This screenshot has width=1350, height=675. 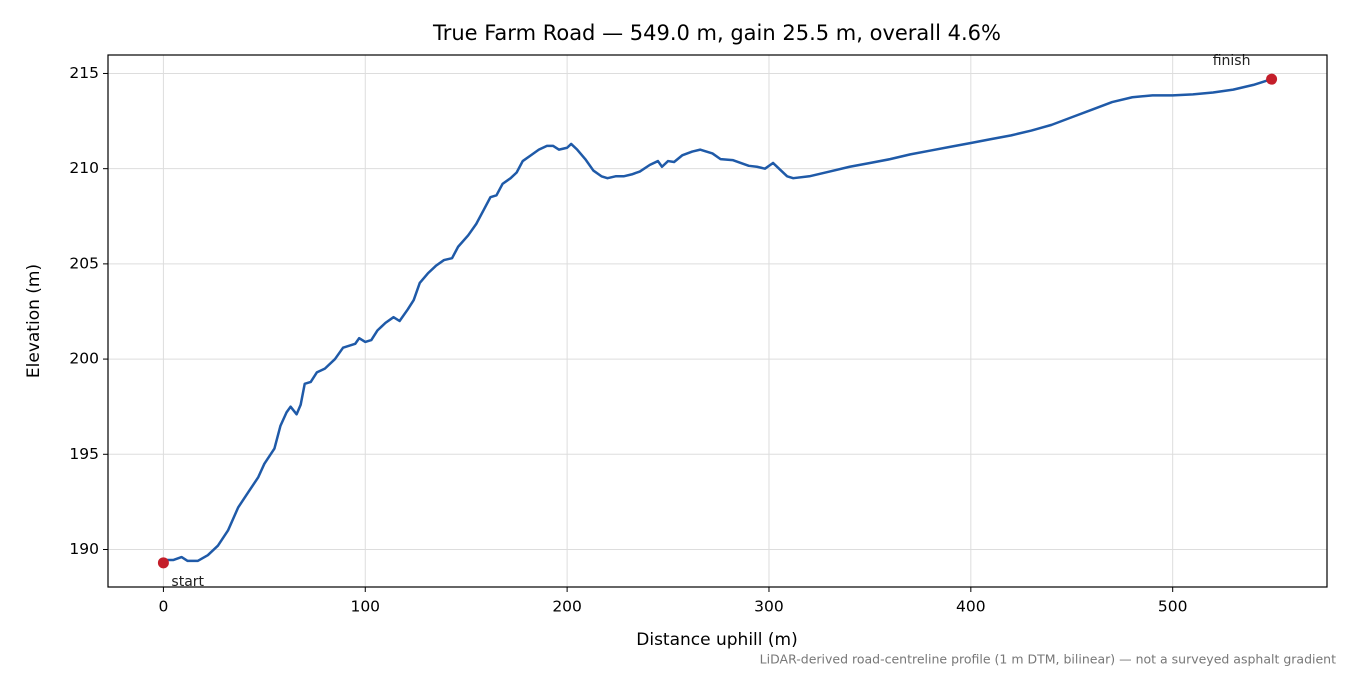 What do you see at coordinates (84, 549) in the screenshot?
I see `y-tick-label: 190` at bounding box center [84, 549].